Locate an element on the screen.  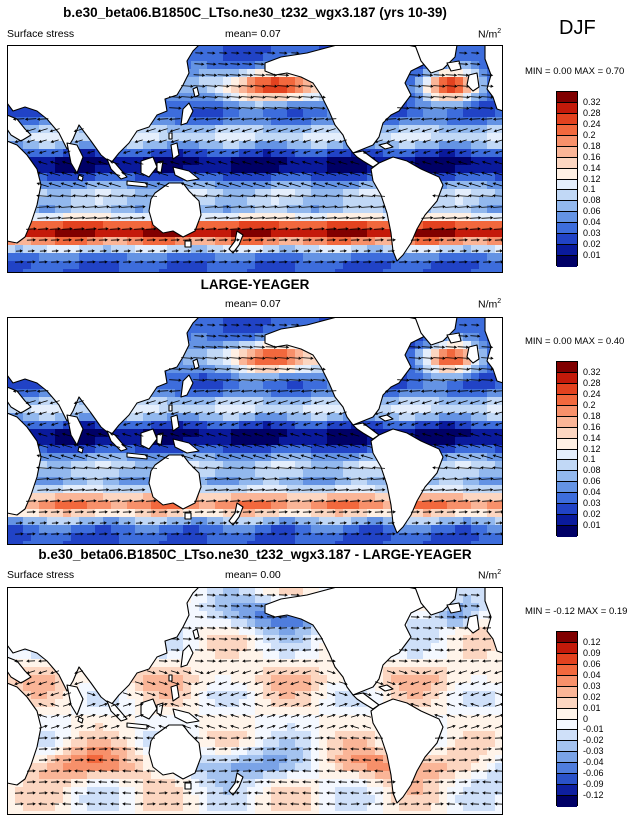
colorbar-tick-label: 0.14 is located at coordinates (592, 437).